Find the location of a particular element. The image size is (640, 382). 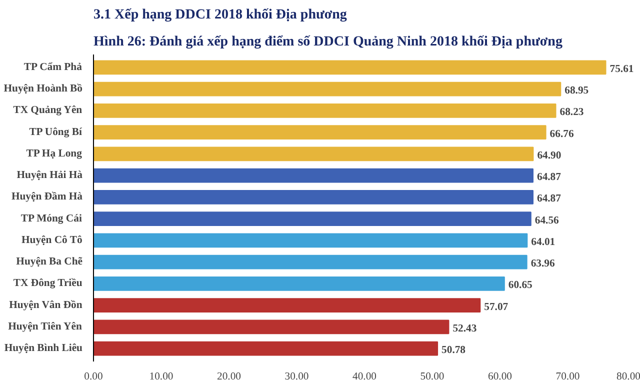

data-label: 50.78 is located at coordinates (454, 350).